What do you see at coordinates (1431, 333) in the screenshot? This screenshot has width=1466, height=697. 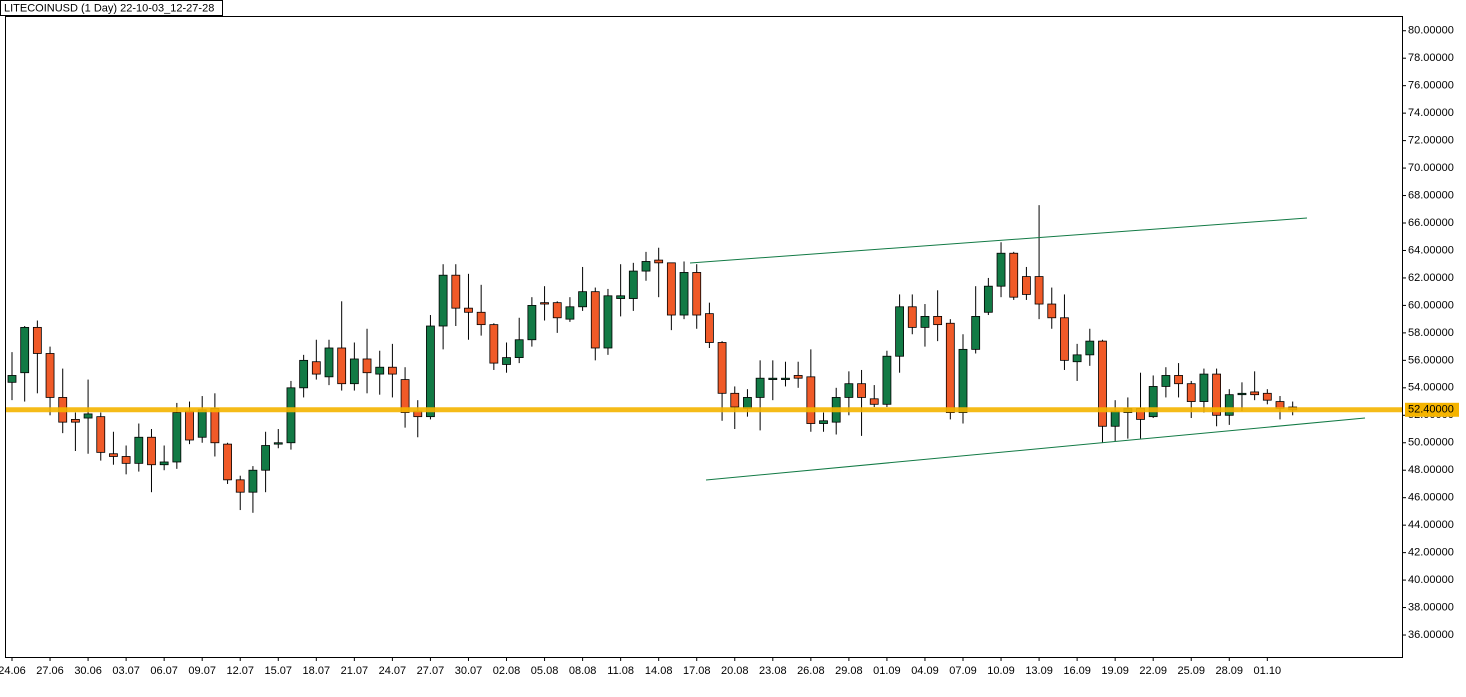 I see `y-tick-label: 58.00000` at bounding box center [1431, 333].